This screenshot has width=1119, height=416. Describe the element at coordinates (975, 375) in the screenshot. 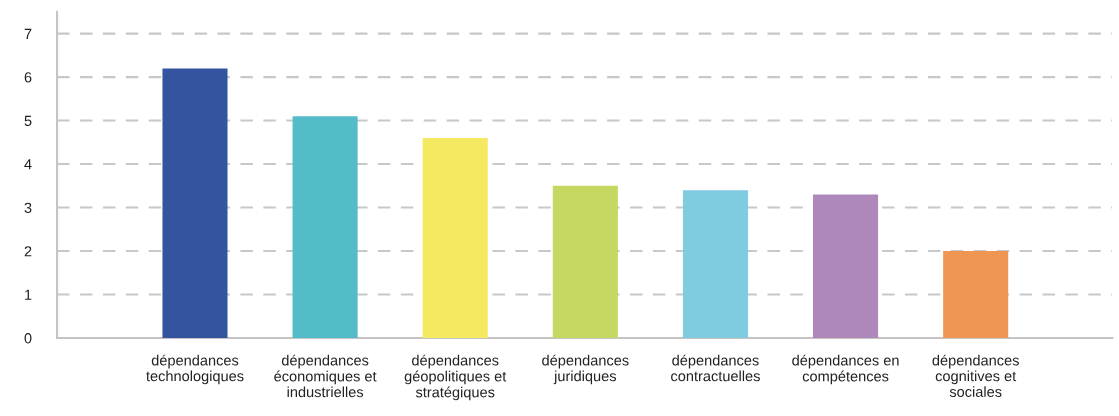

I see `x-tick-label: dépendances cognitives et sociales` at that location.